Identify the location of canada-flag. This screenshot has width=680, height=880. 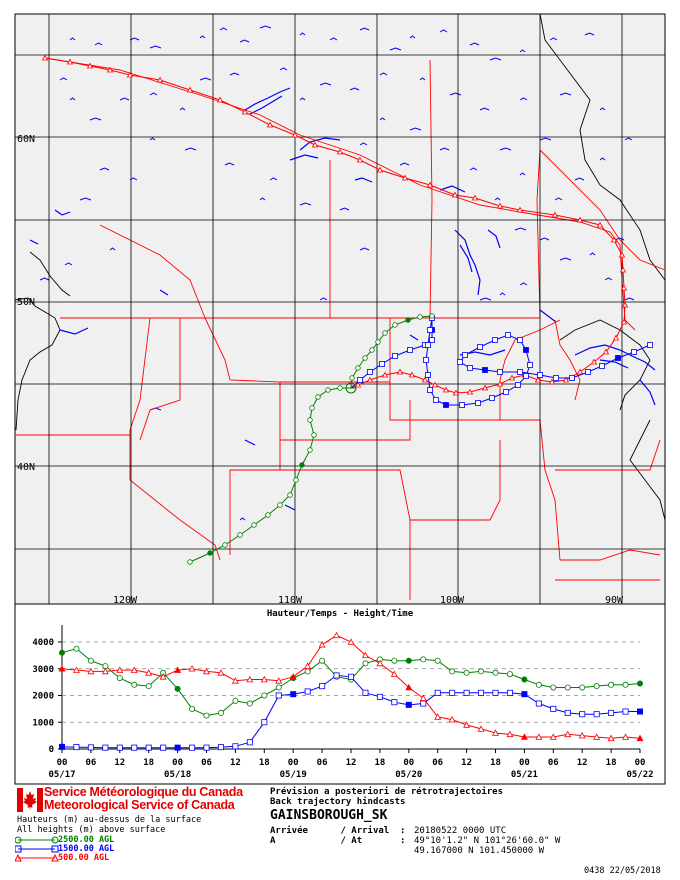
(30, 800).